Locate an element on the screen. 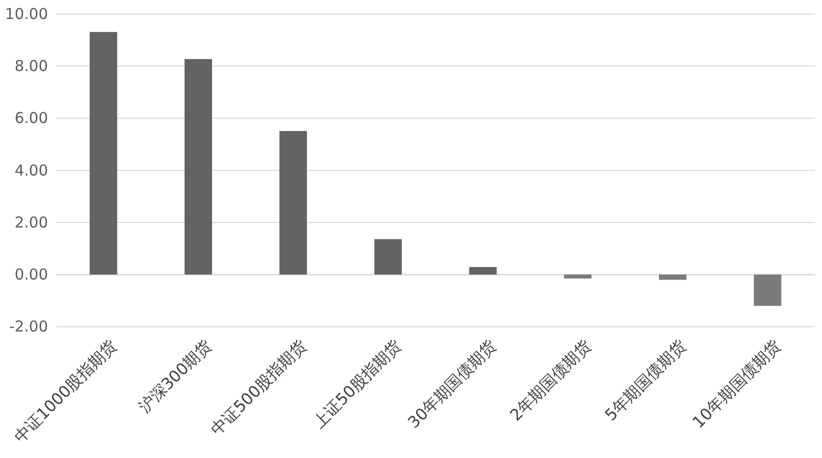 The image size is (822, 458). y-tick-label: 0.00 is located at coordinates (31, 275).